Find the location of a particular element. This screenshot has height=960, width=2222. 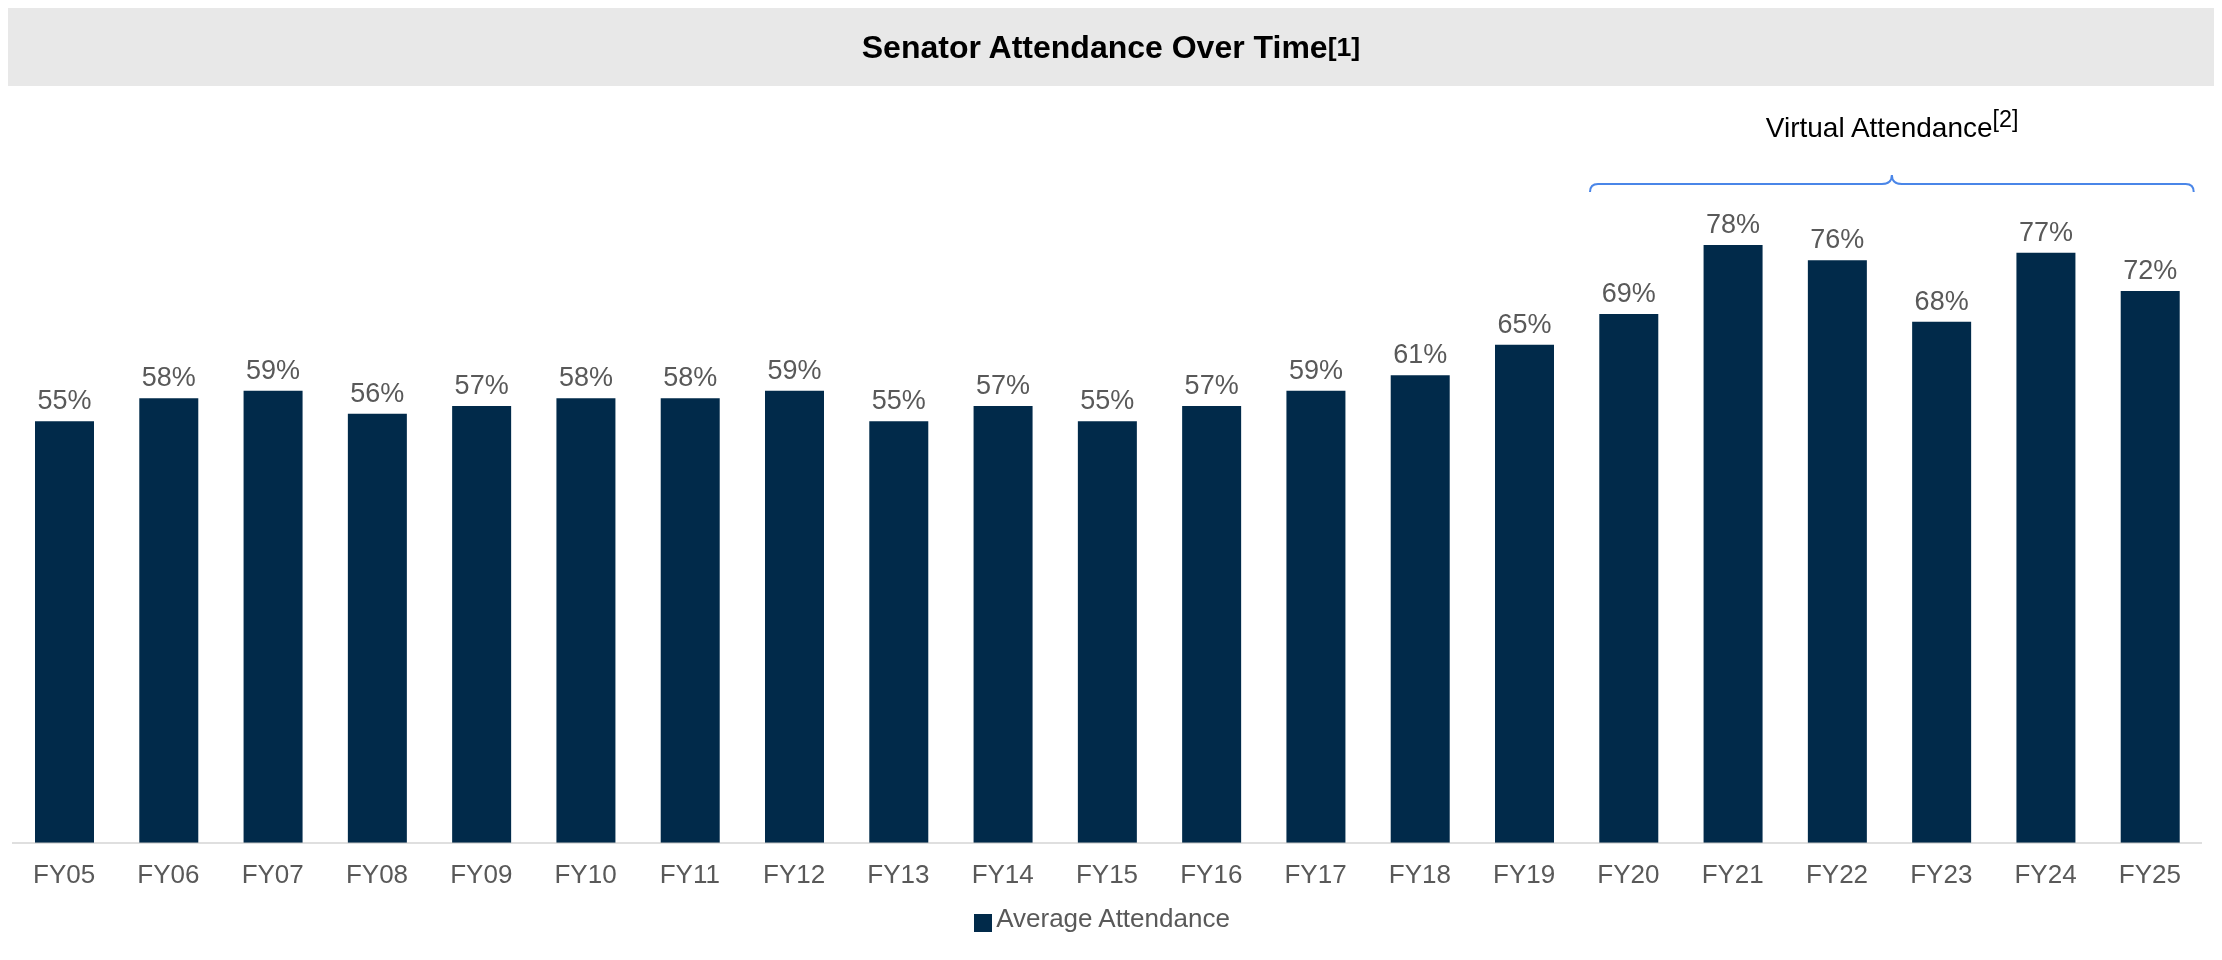

x-tick-label: FY15 is located at coordinates (1107, 874).